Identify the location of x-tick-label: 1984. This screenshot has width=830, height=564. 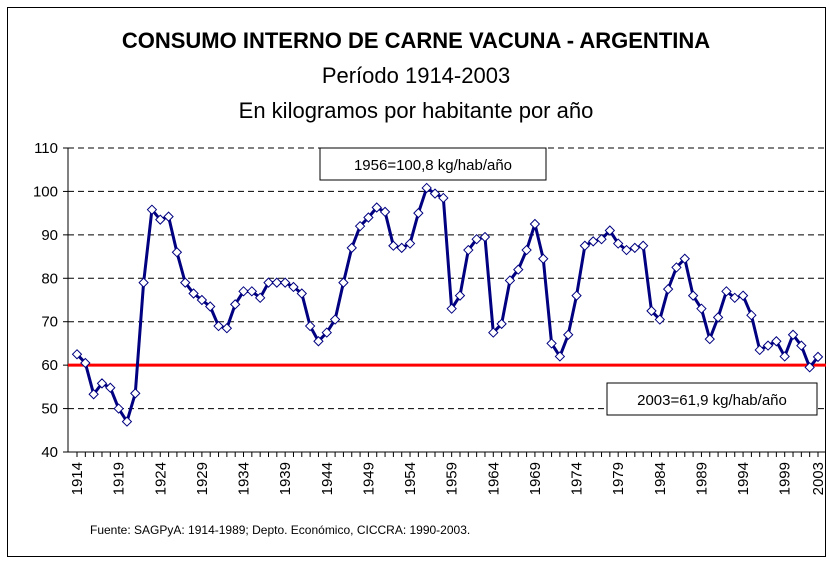
(660, 478).